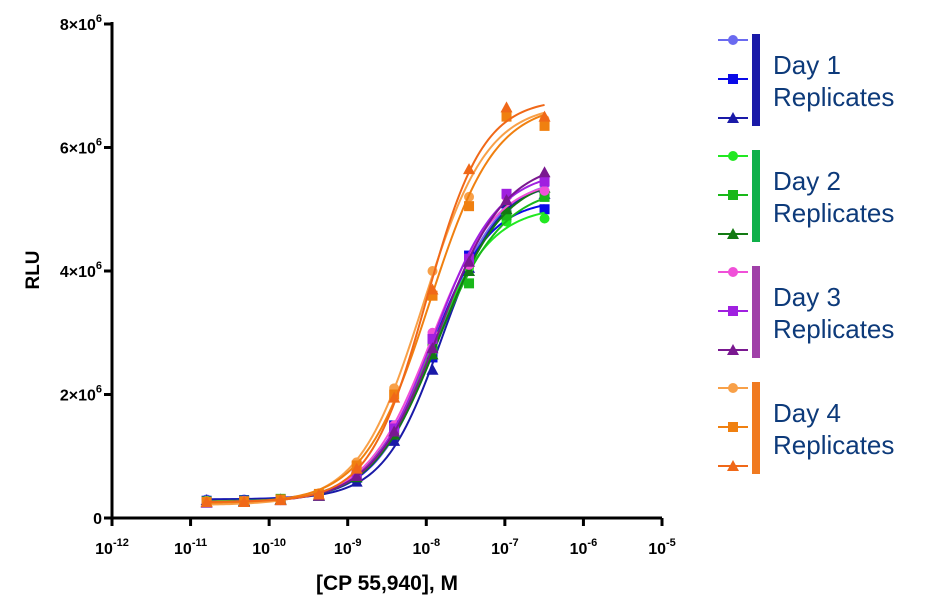  I want to click on x-tick-label: 10⁻¹², so click(112, 547).